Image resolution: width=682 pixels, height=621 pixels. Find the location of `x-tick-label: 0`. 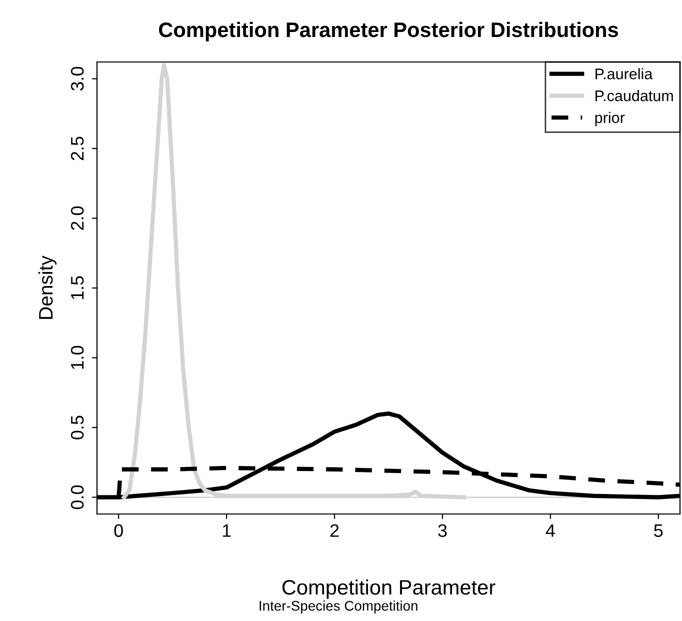

x-tick-label: 0 is located at coordinates (118, 530).